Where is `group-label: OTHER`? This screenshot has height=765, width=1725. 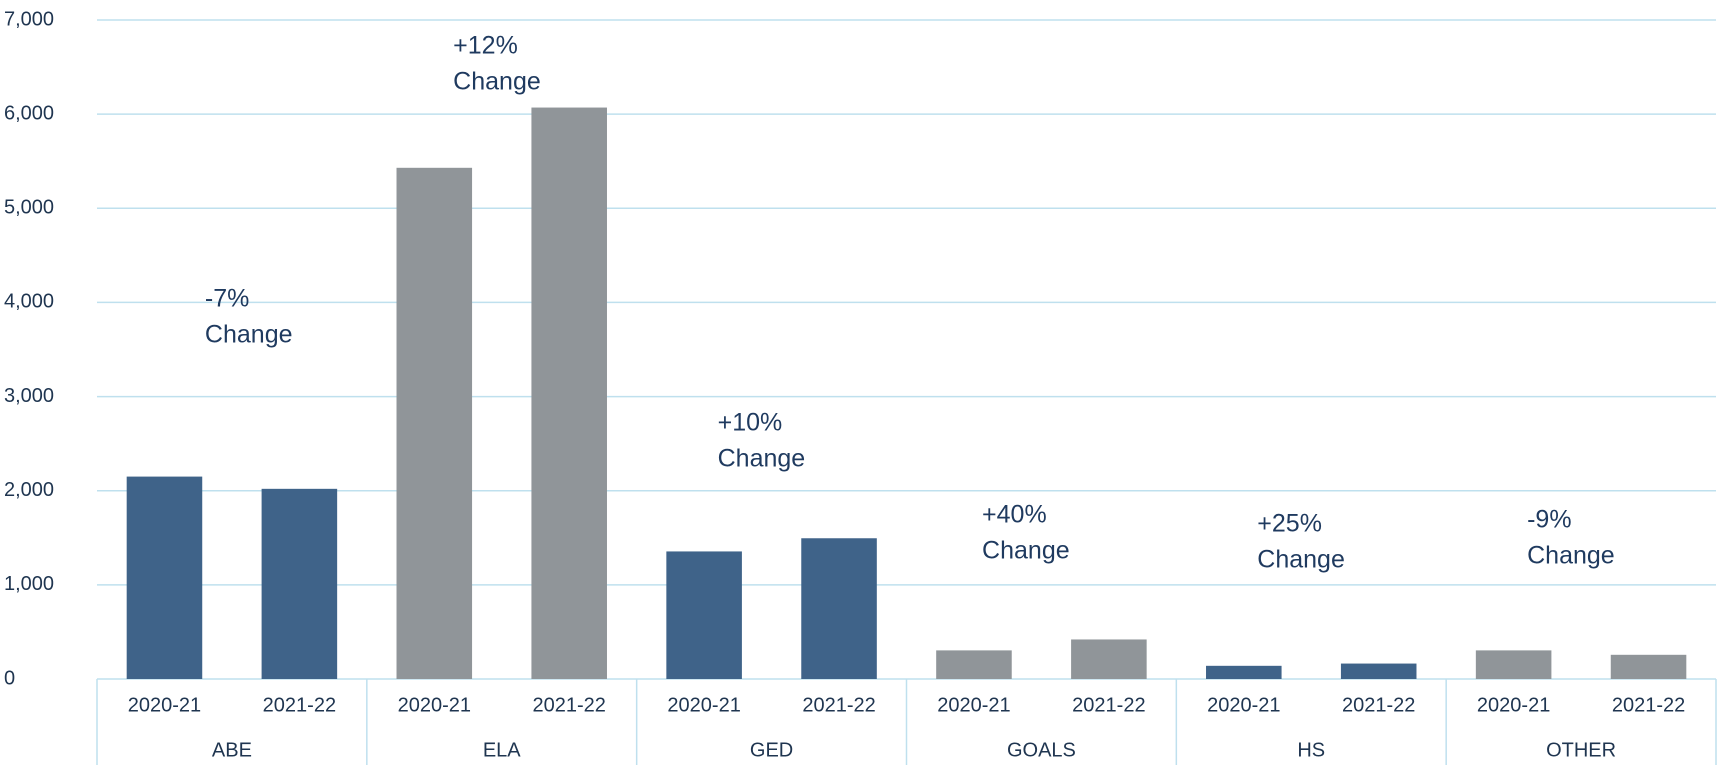 group-label: OTHER is located at coordinates (1581, 750).